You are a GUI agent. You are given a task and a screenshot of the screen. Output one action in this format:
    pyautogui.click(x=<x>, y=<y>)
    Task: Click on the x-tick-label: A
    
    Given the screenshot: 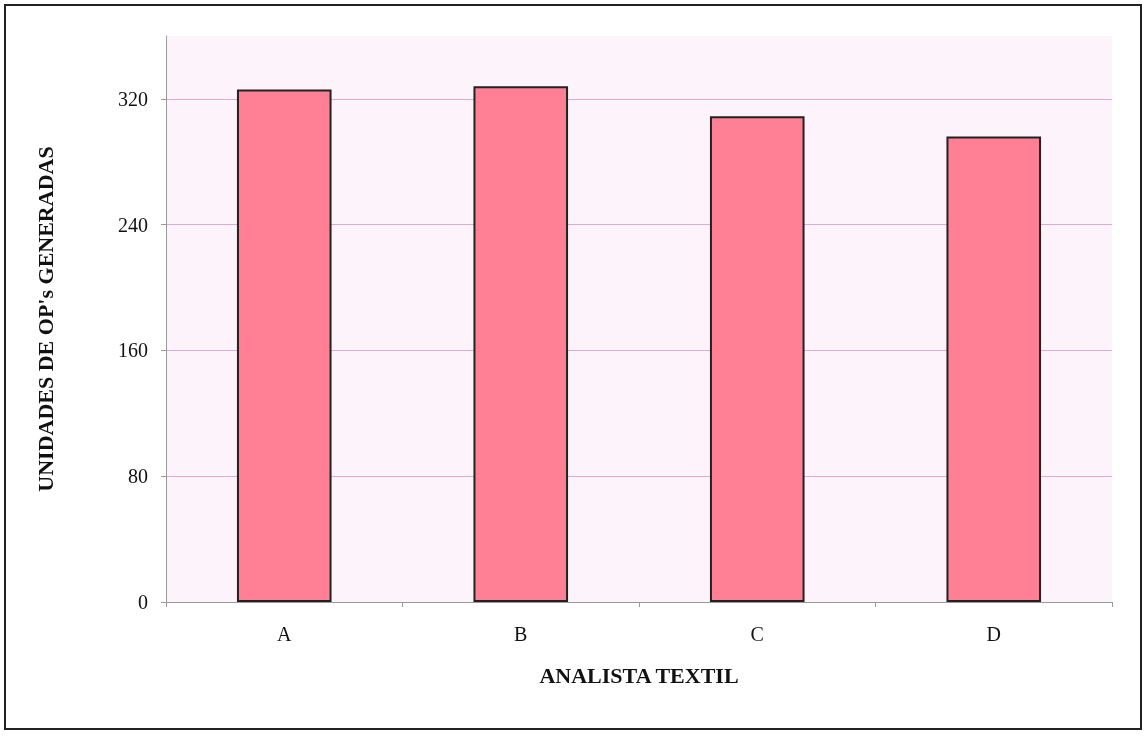 What is the action you would take?
    pyautogui.click(x=285, y=634)
    